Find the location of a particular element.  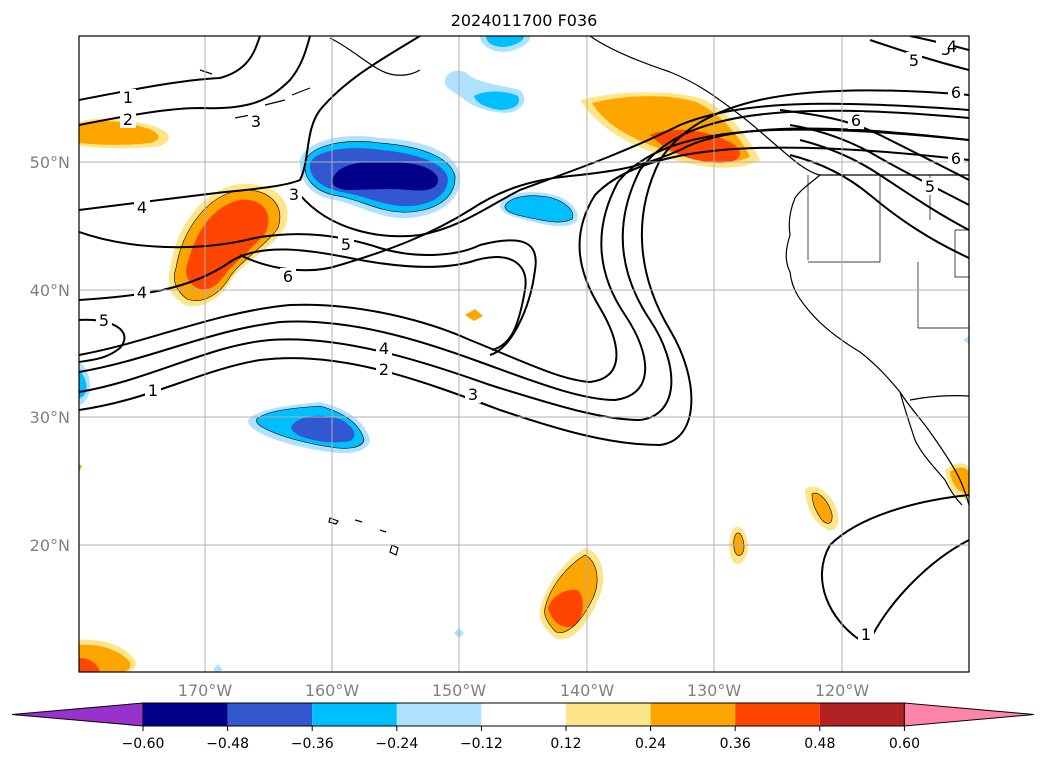

state-borders is located at coordinates (888, 252).